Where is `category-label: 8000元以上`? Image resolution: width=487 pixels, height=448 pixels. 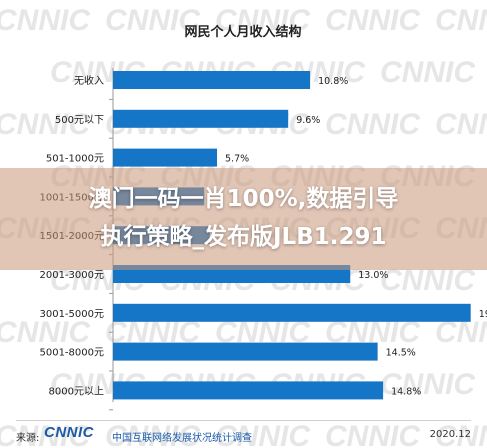 category-label: 8000元以上 is located at coordinates (76, 391).